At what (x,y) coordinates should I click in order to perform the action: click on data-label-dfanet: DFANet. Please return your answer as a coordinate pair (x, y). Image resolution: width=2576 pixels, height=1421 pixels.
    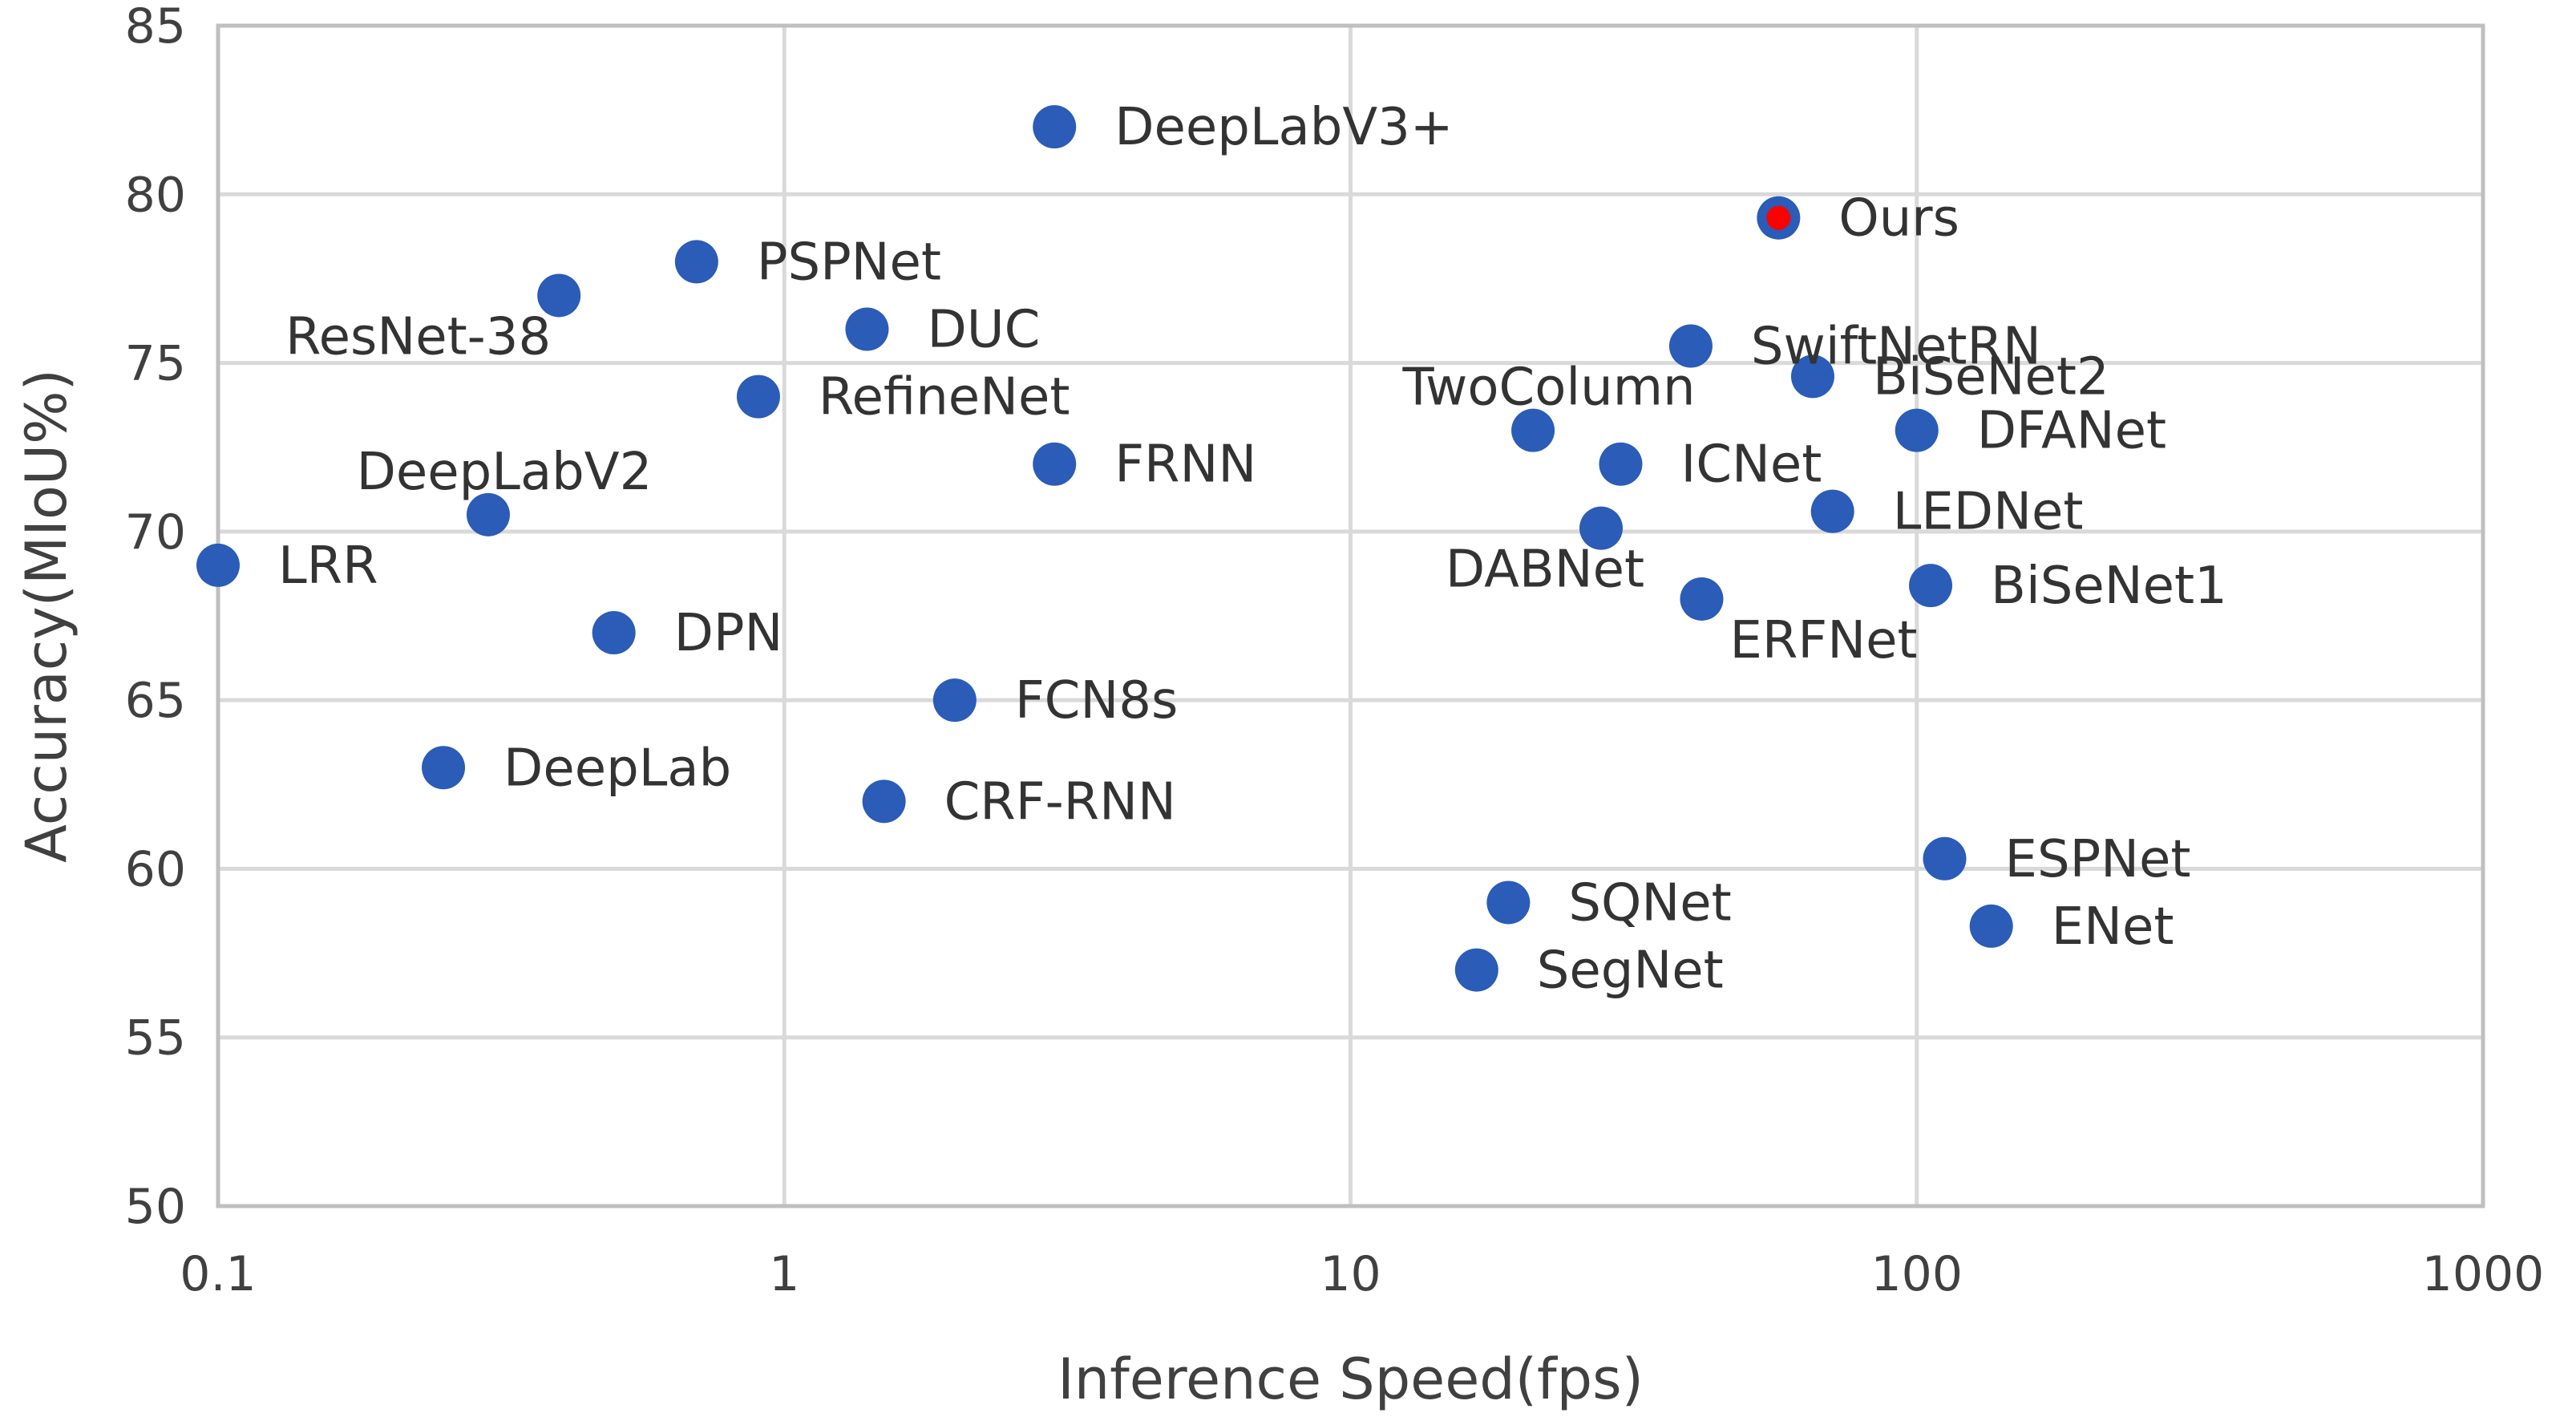
    Looking at the image, I should click on (2071, 431).